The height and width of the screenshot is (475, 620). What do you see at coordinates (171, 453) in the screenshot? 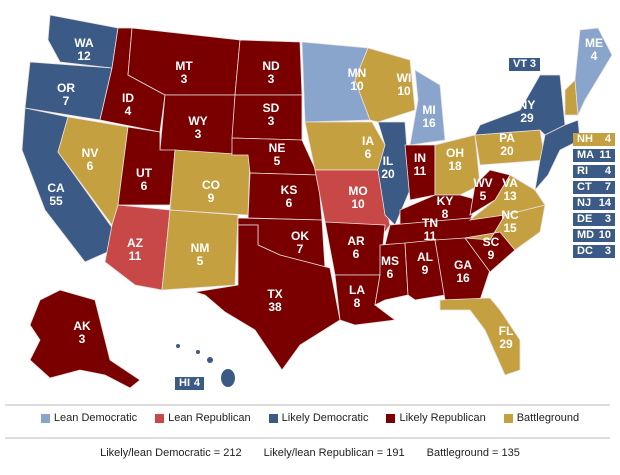
I see `total-dem: Likely/lean Democratic = 212` at bounding box center [171, 453].